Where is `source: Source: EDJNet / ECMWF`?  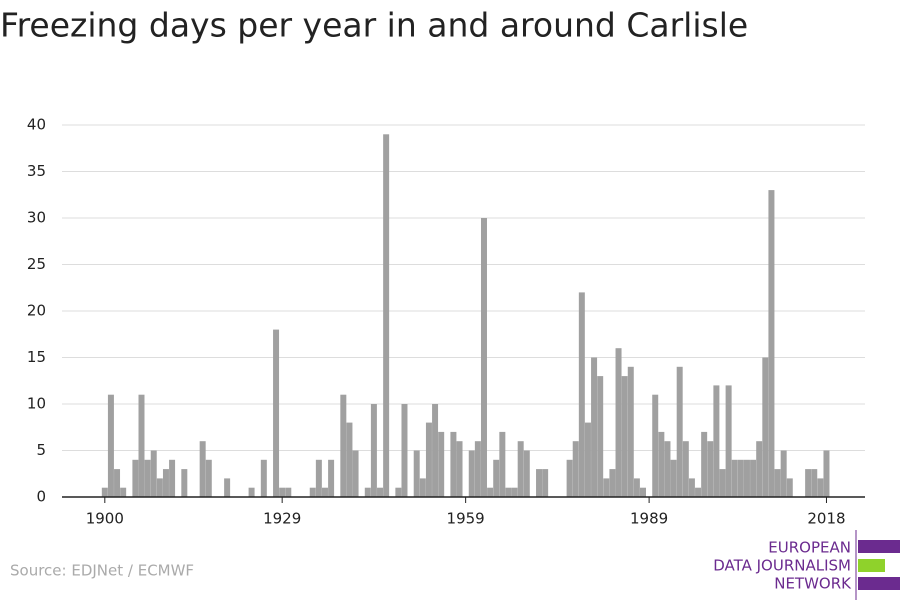 source: Source: EDJNet / ECMWF is located at coordinates (102, 571).